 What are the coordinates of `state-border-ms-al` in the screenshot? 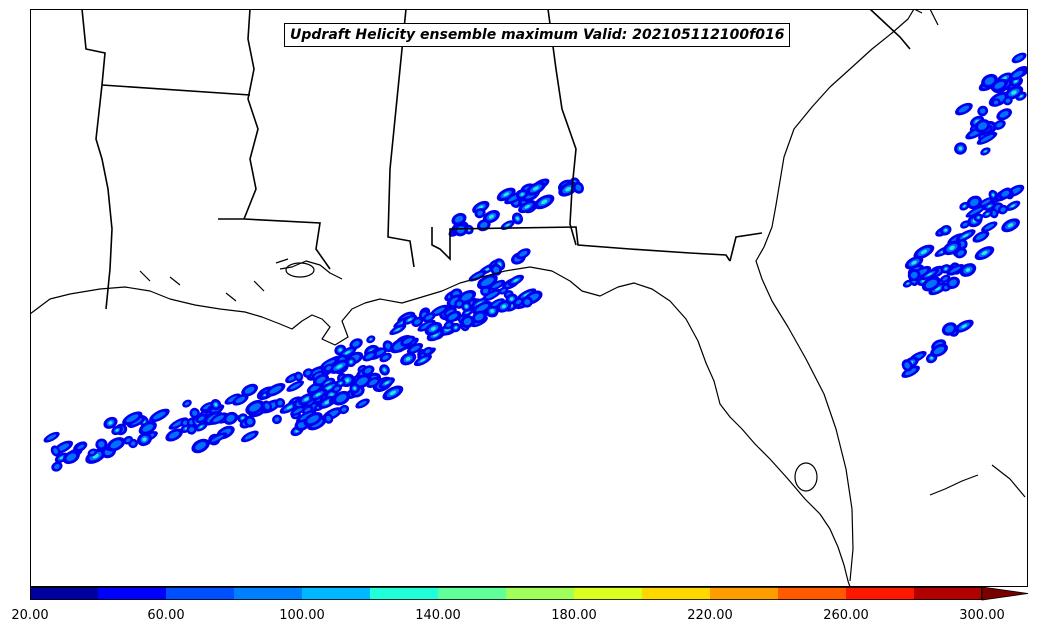 It's located at (401, 138).